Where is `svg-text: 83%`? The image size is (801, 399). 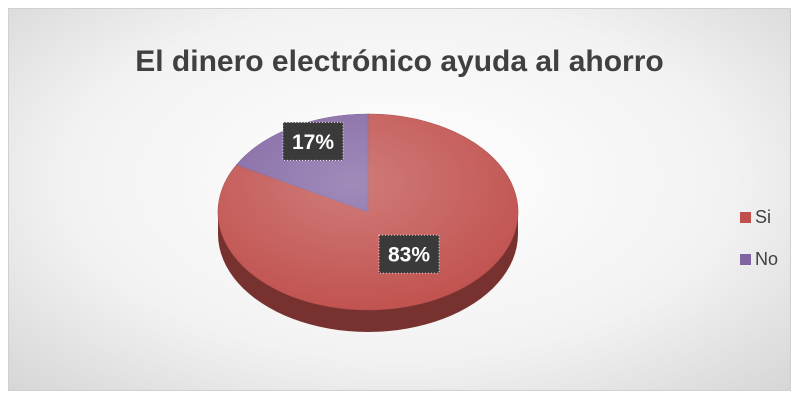
svg-text: 83% is located at coordinates (409, 255).